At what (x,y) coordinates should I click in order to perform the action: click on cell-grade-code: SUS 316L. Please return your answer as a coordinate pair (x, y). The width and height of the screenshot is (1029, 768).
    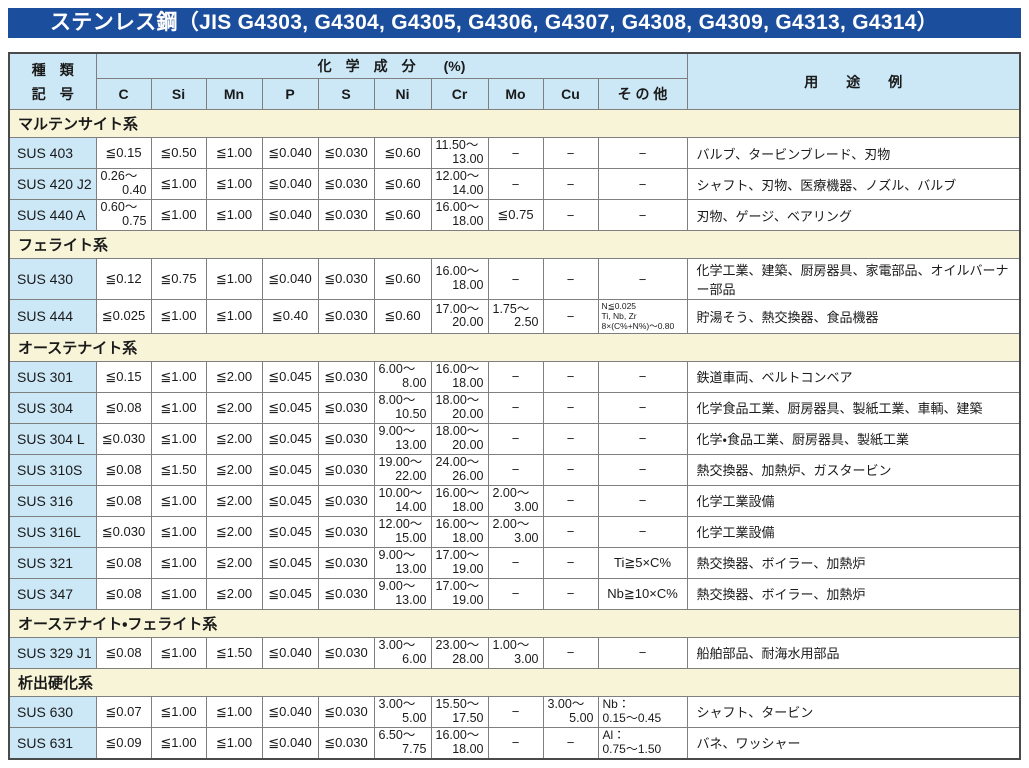
    Looking at the image, I should click on (52, 531).